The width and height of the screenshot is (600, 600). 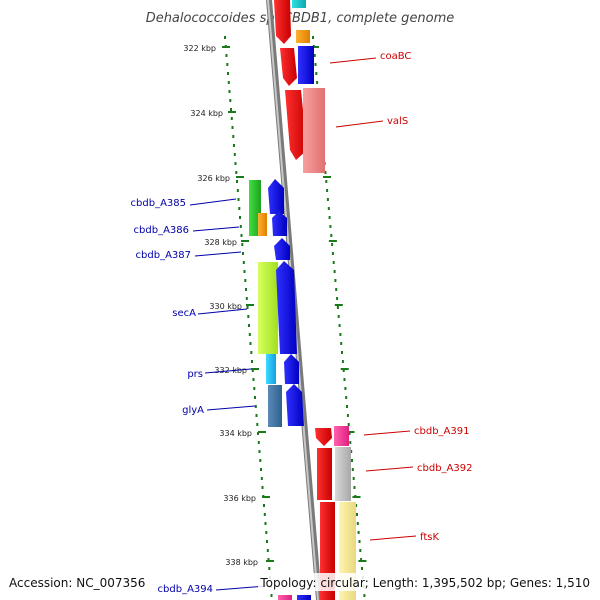 What do you see at coordinates (343, 474) in the screenshot?
I see `gene-block-cbdb_A392` at bounding box center [343, 474].